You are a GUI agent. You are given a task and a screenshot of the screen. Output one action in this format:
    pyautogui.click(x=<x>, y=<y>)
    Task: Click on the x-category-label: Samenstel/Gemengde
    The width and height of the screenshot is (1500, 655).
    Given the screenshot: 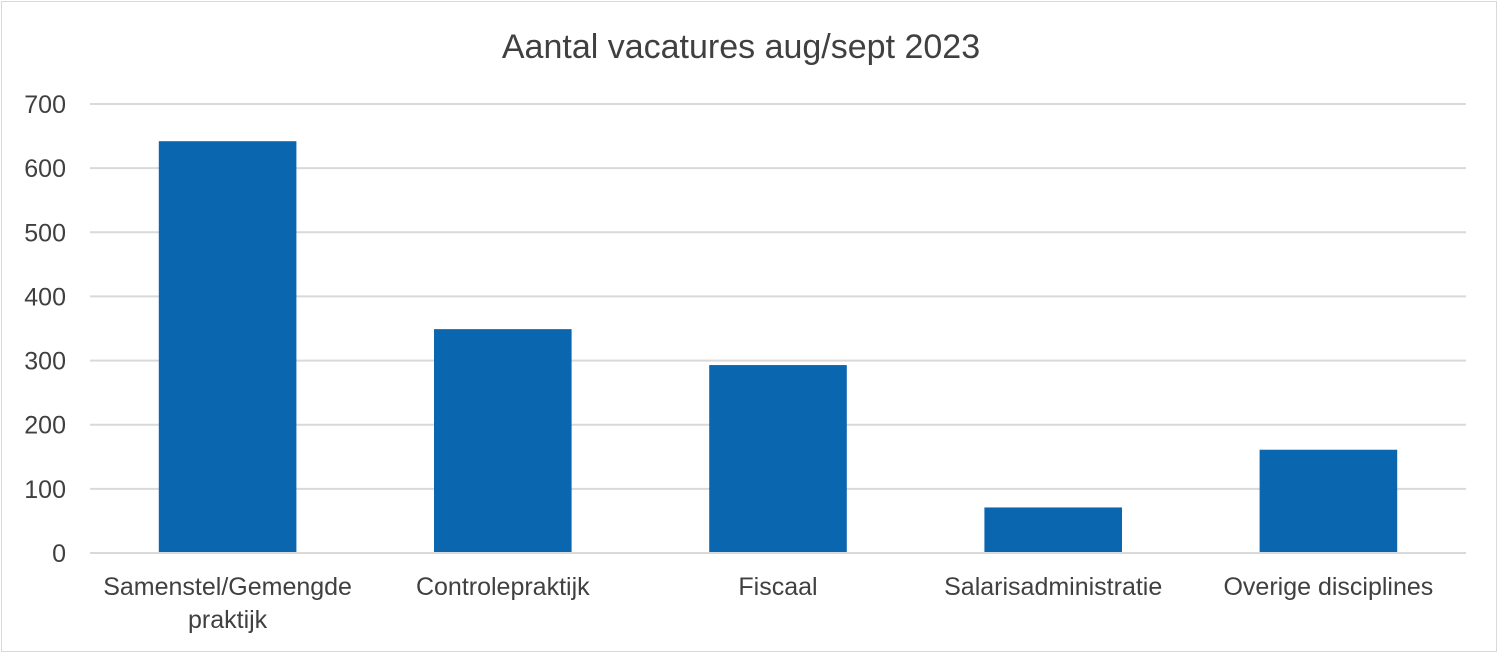 What is the action you would take?
    pyautogui.click(x=227, y=587)
    